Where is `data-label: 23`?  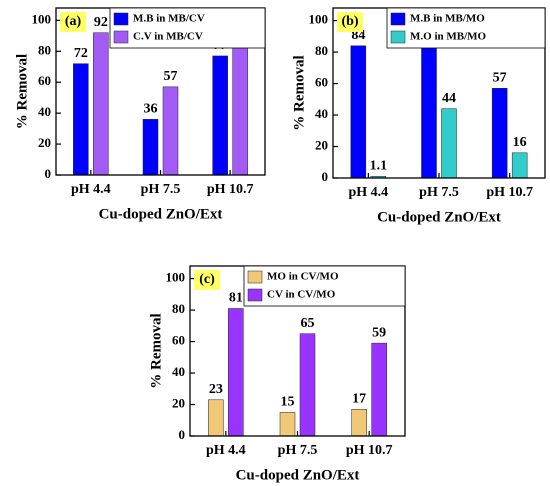 data-label: 23 is located at coordinates (216, 389).